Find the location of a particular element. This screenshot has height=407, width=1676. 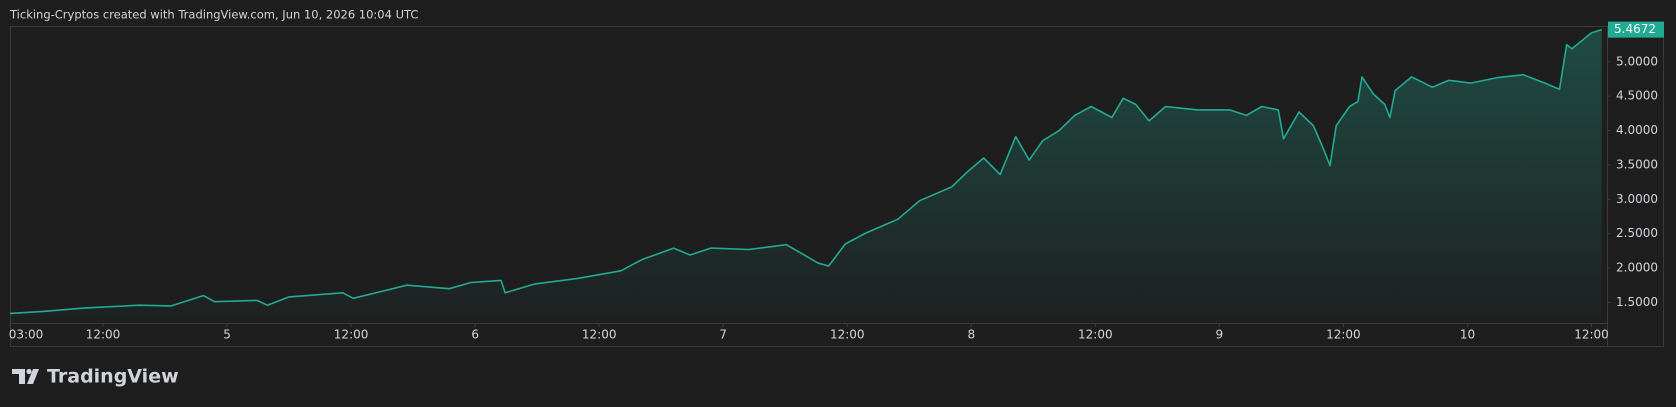

y-tick-label: 2.5000 is located at coordinates (1637, 233).